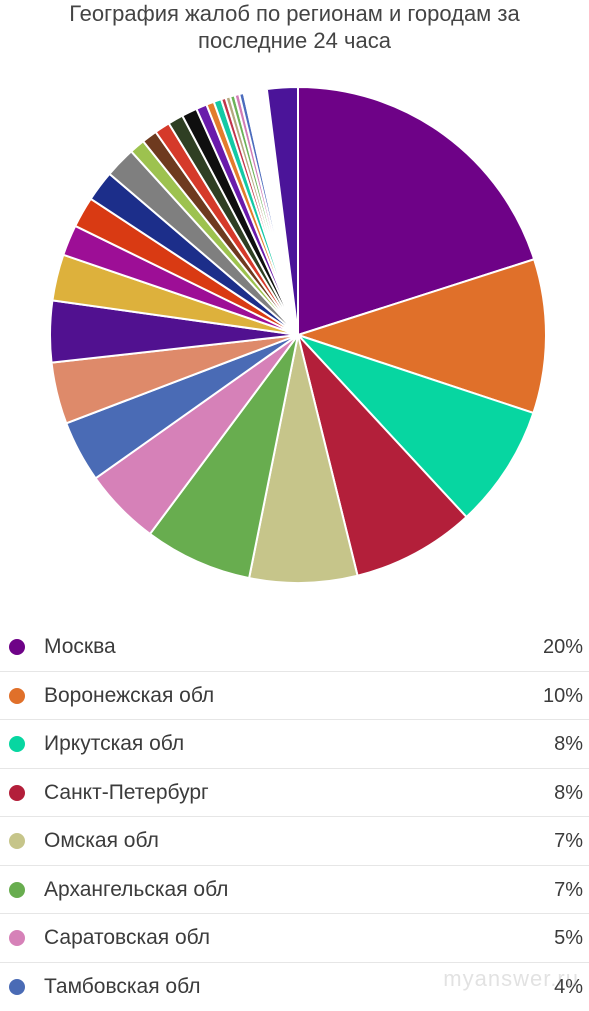 This screenshot has width=589, height=1011. What do you see at coordinates (294, 793) in the screenshot?
I see `legend-row: Санкт-Петербург 8%` at bounding box center [294, 793].